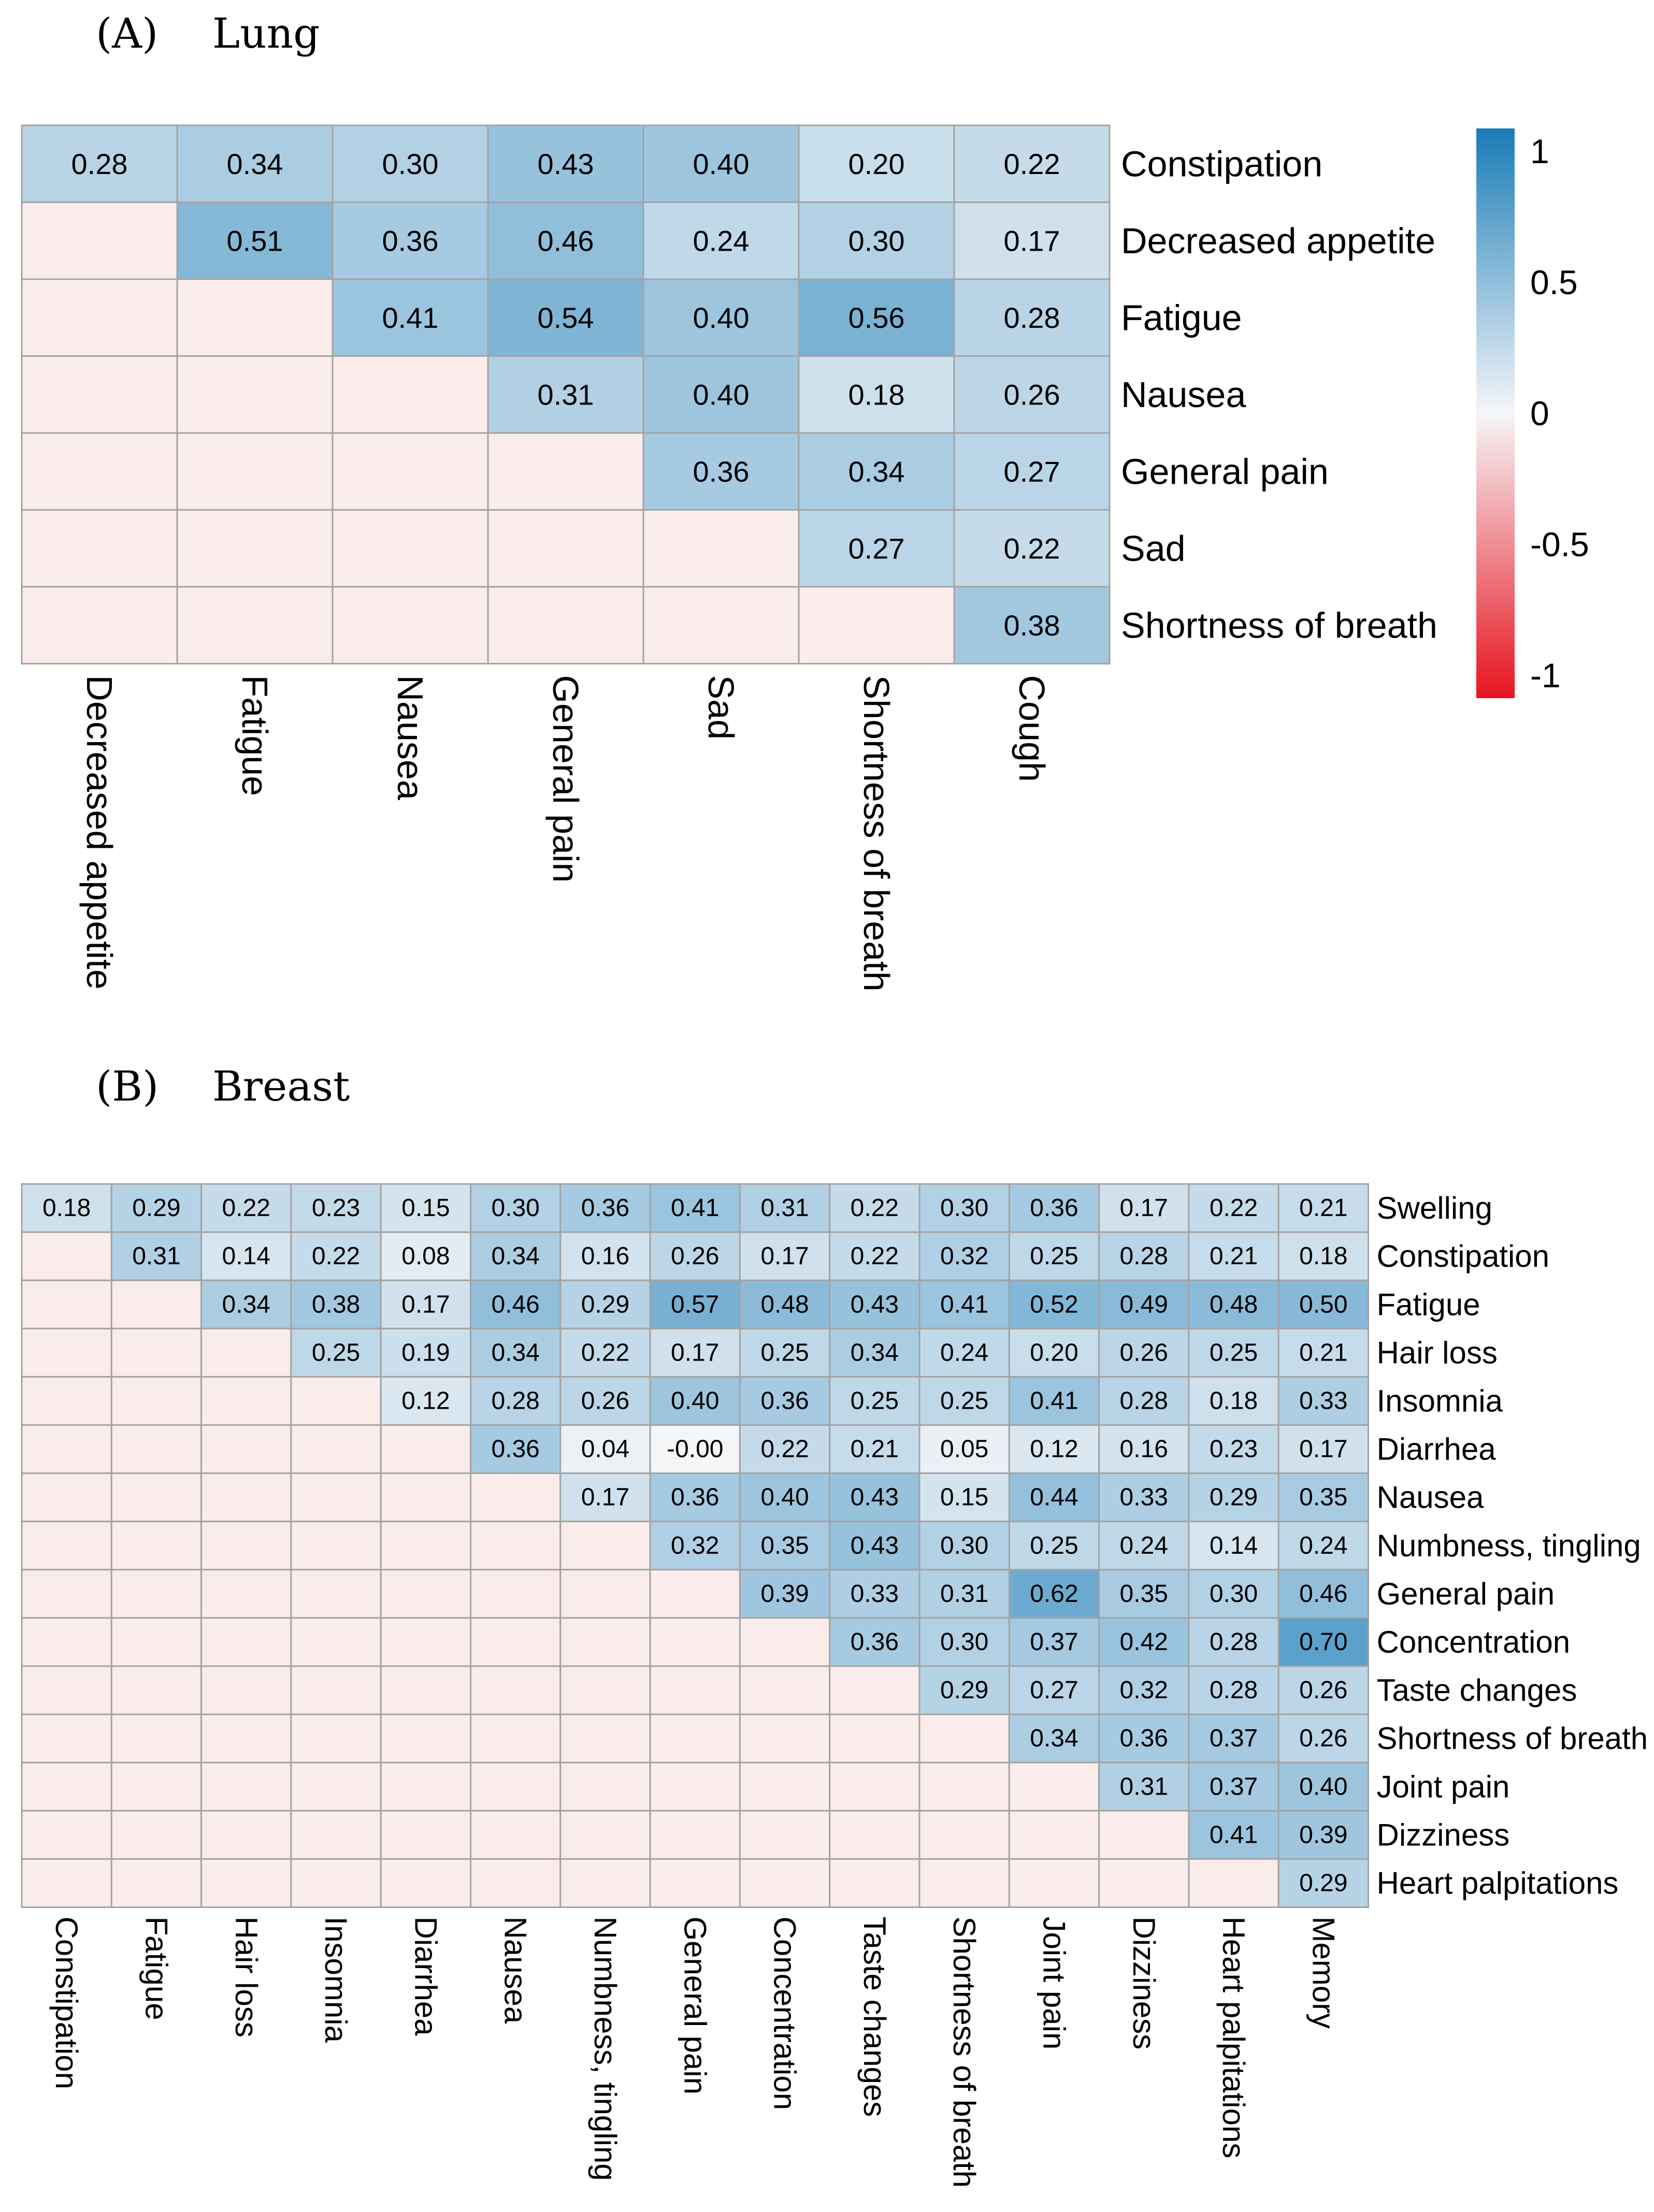 The width and height of the screenshot is (1654, 2212). Describe the element at coordinates (566, 164) in the screenshot. I see `cell-value-label: 0.43` at that location.